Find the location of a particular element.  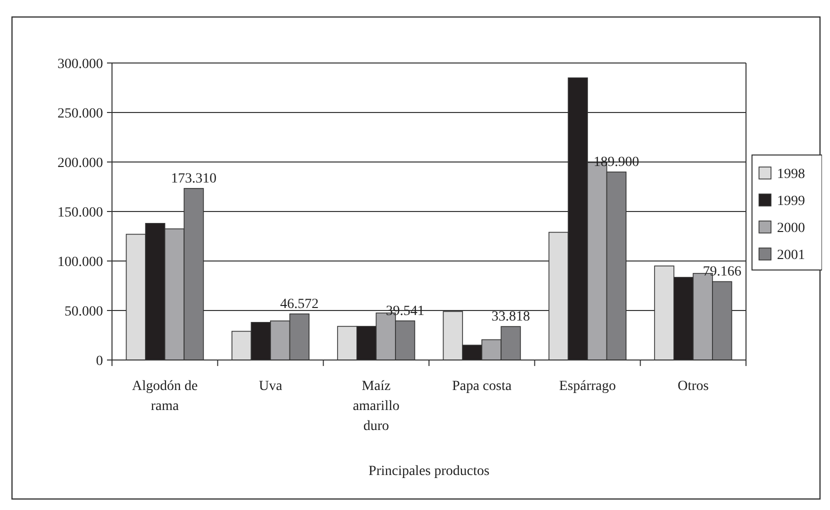

x-axis-title: Principales productos is located at coordinates (429, 471).